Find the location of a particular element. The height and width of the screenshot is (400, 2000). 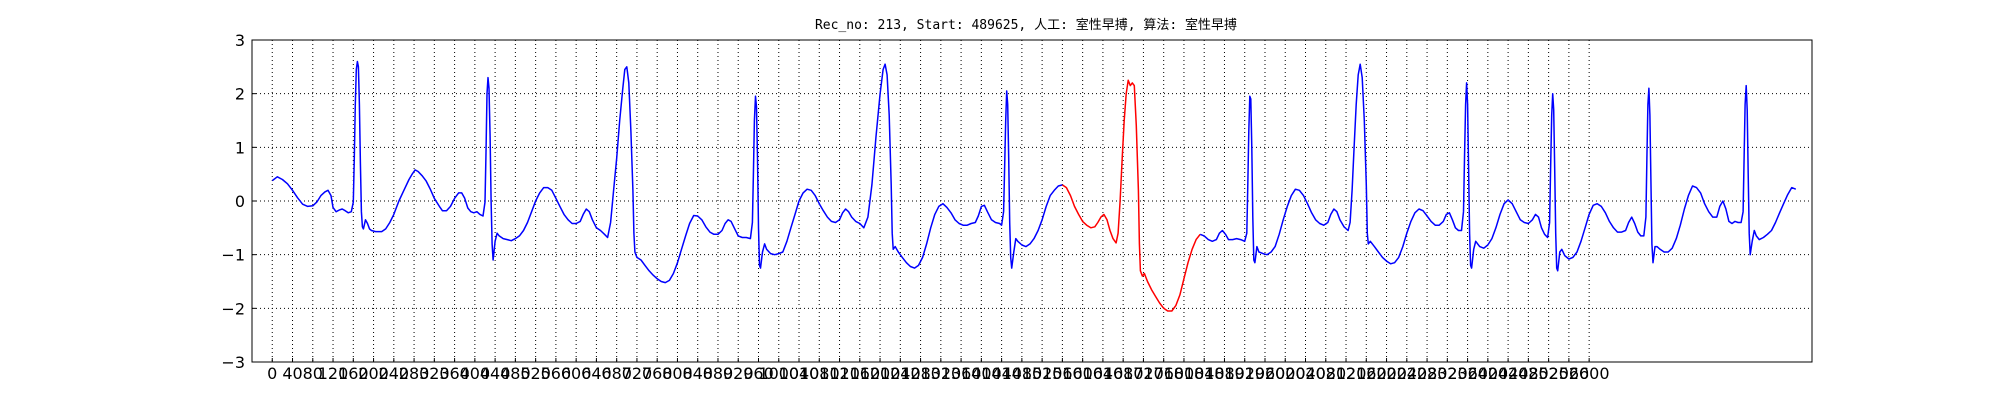

x-tick-label: 1120 is located at coordinates (839, 373).